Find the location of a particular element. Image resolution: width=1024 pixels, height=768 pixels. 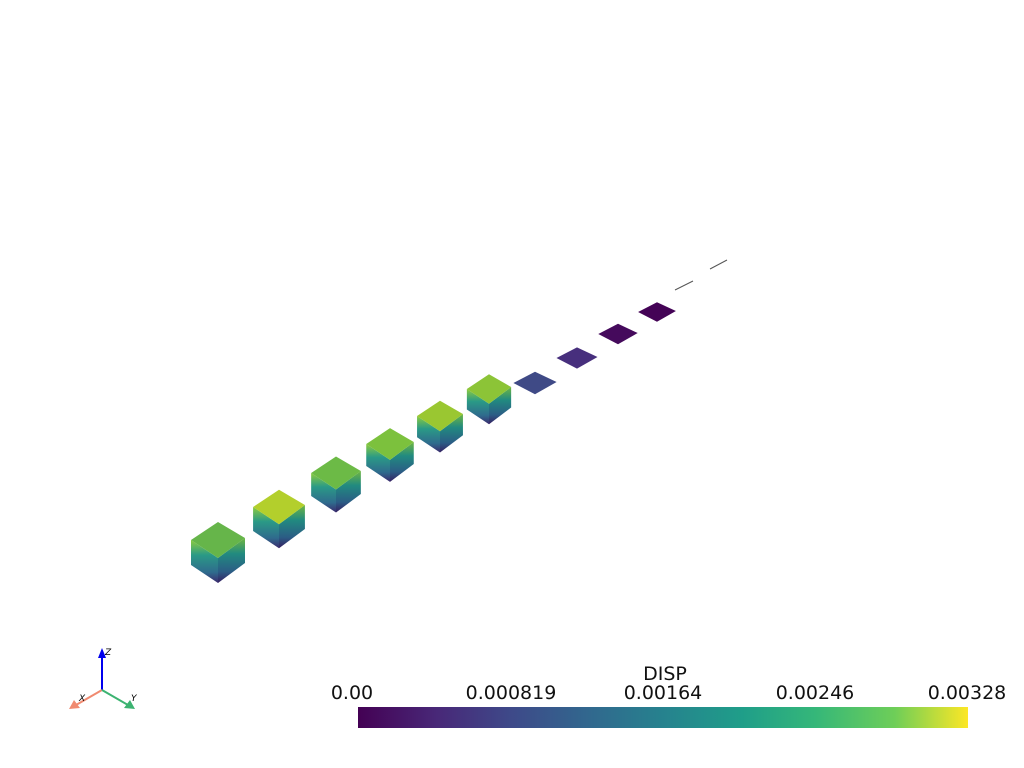

scalar-bar: DISP 0.00 0.000819 0.00164 0.00246 0.00328 is located at coordinates (668, 695).